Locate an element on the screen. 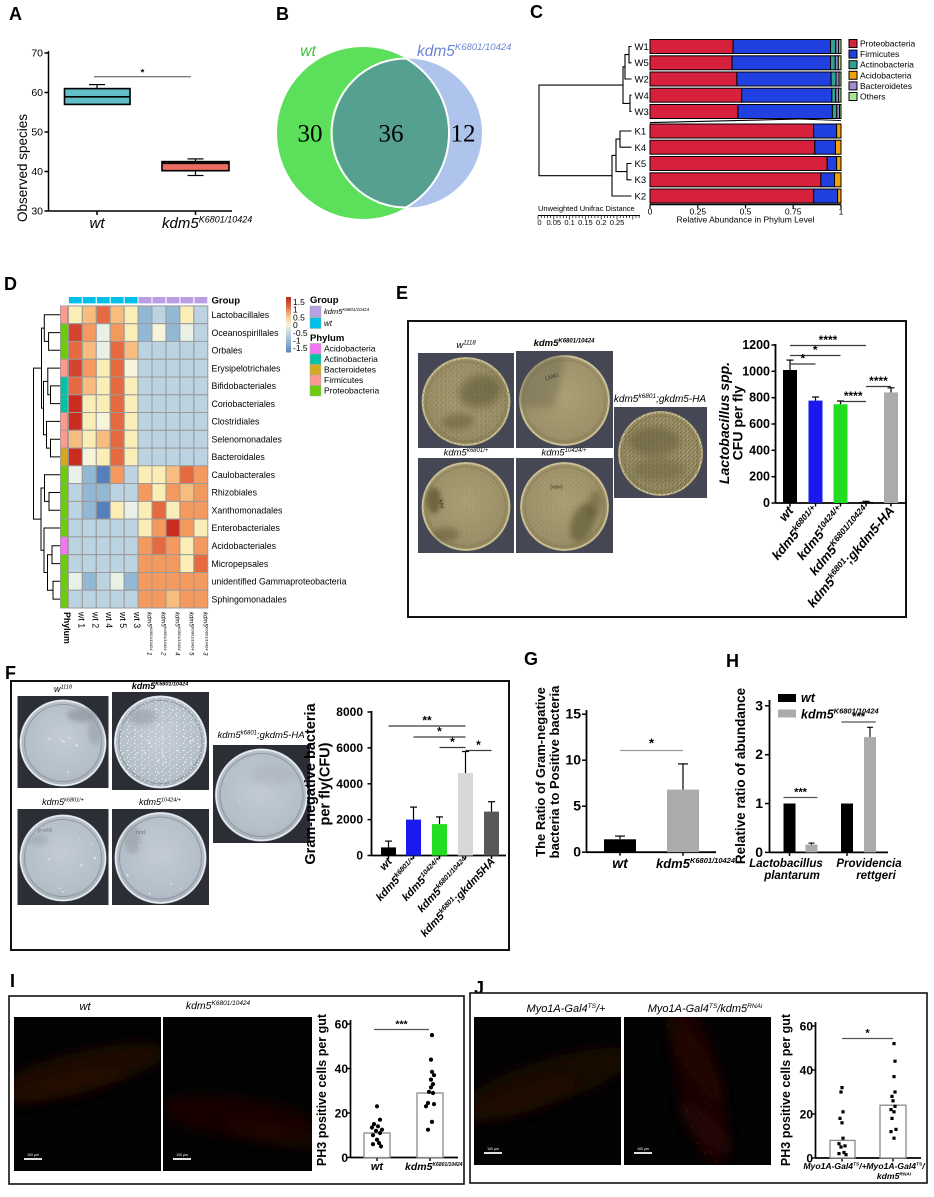 The width and height of the screenshot is (934, 1197). svg-text: H is located at coordinates (732, 661).